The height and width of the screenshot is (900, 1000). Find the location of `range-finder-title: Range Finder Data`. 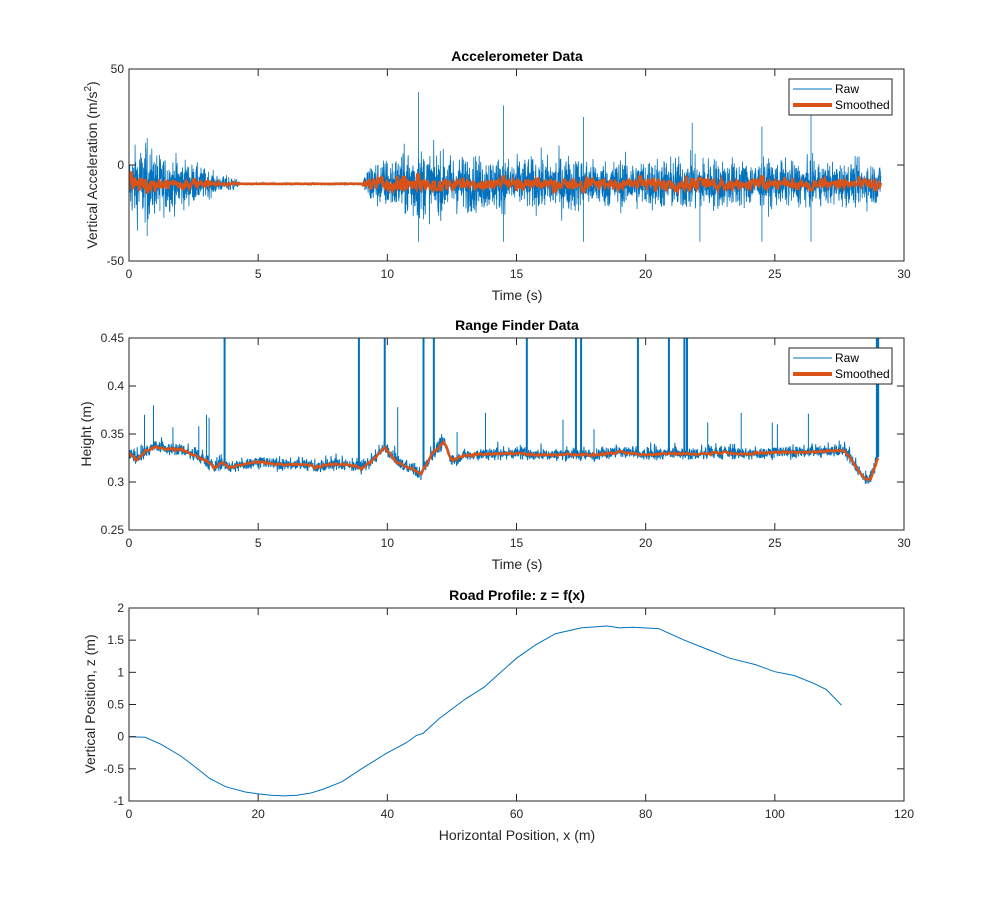

range-finder-title: Range Finder Data is located at coordinates (517, 325).